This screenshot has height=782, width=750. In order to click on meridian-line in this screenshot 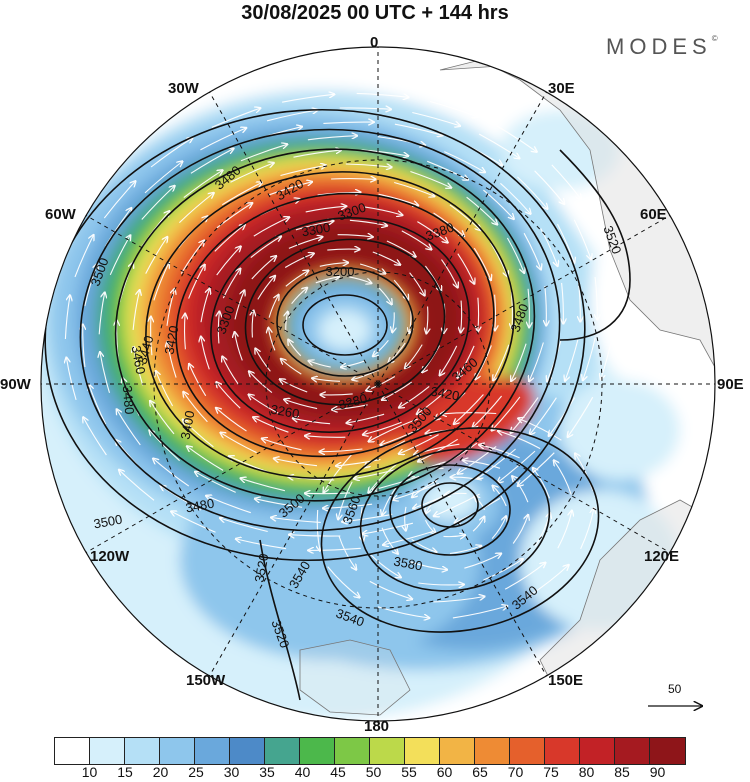, I will do `click(462, 530)`.